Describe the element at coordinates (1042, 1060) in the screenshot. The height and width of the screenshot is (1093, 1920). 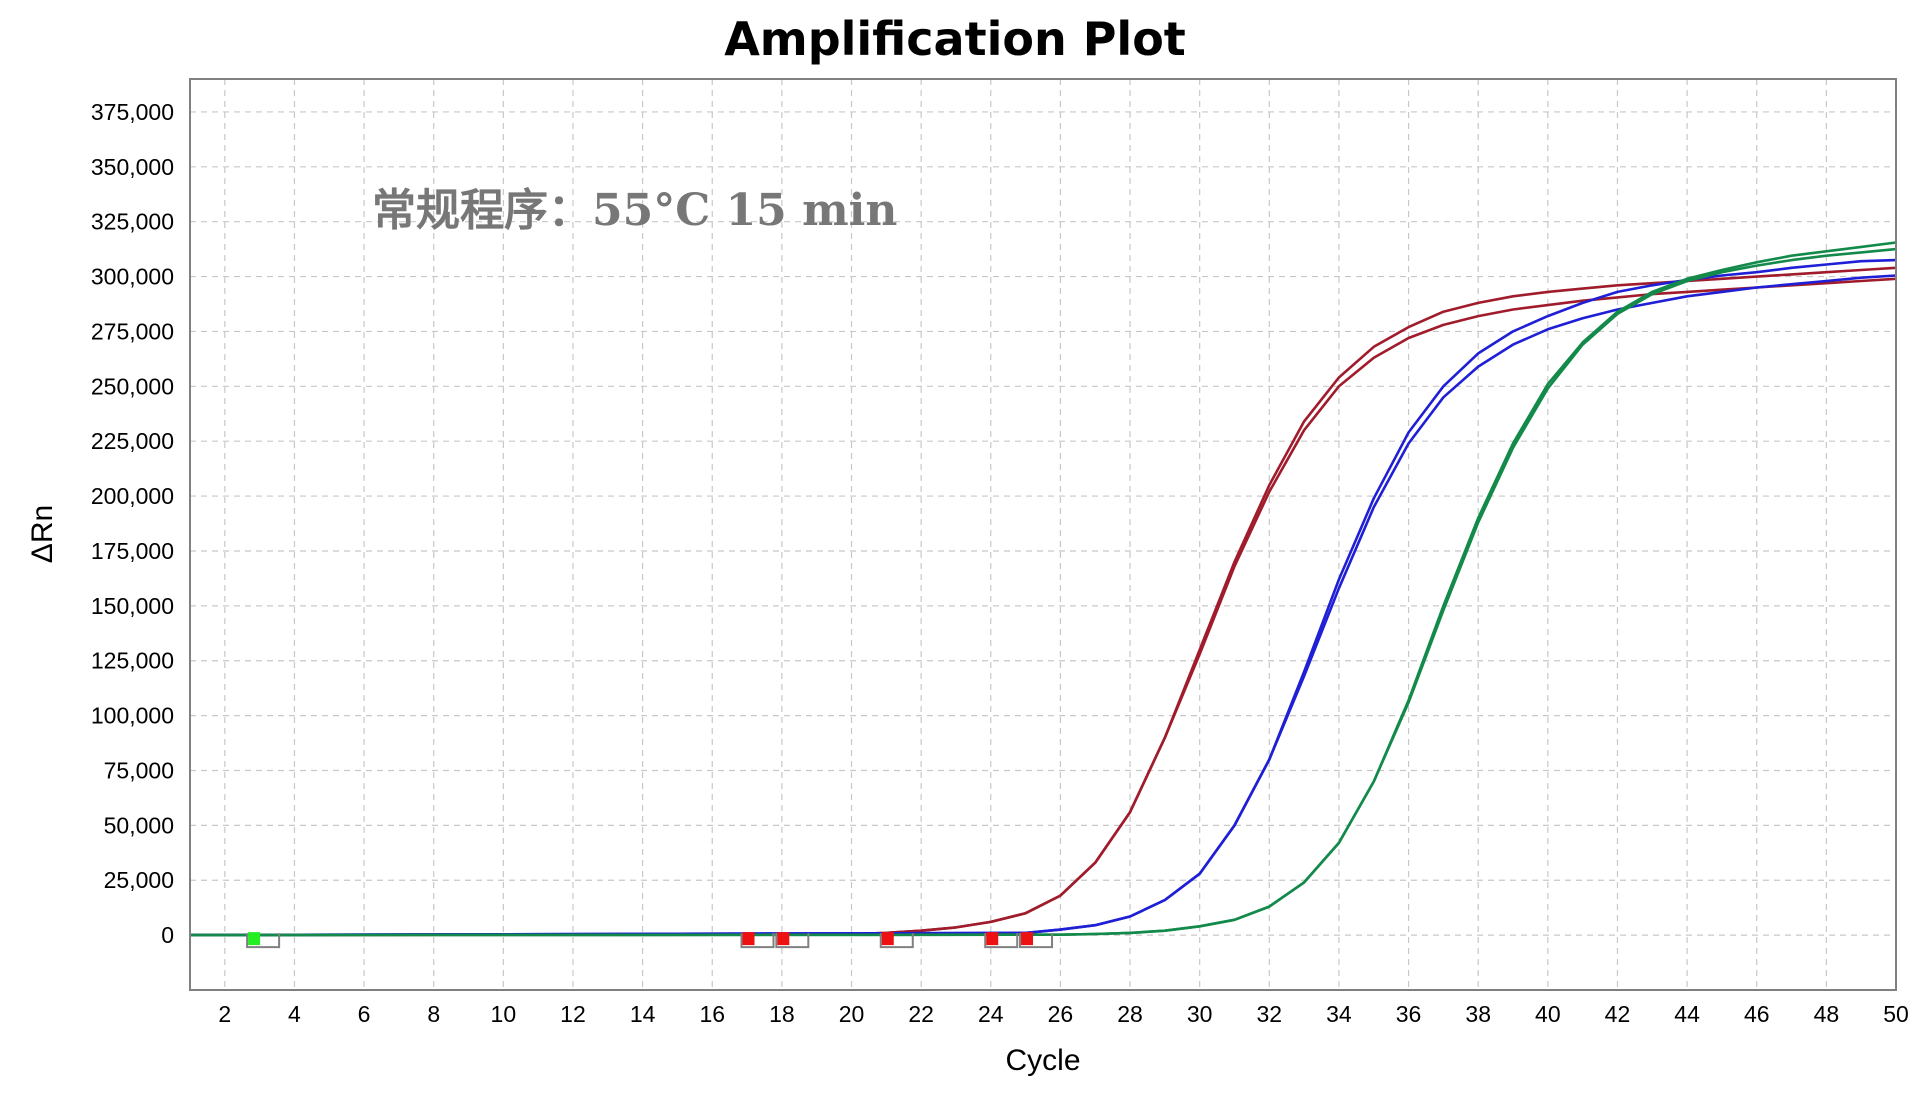
I see `x-axis-label: Cycle` at that location.